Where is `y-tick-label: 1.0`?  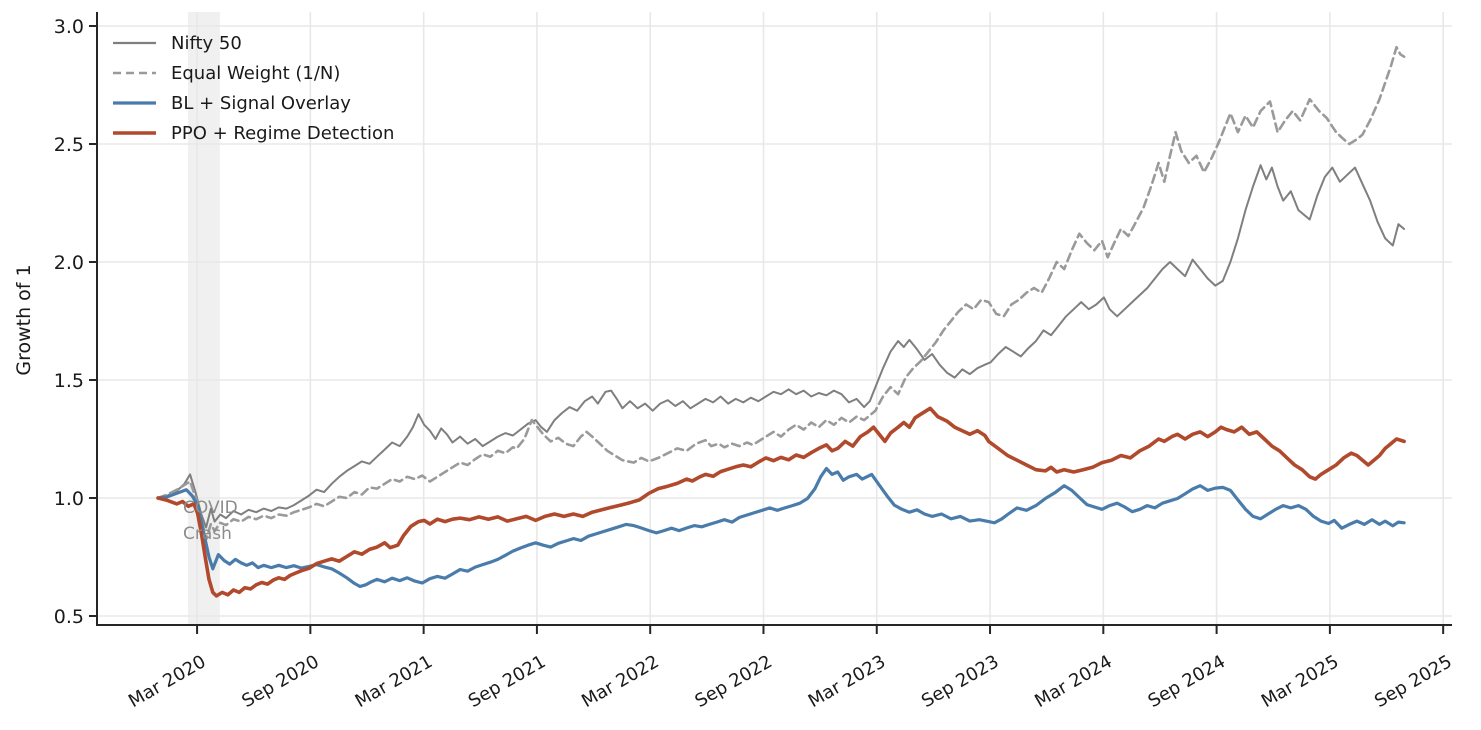 y-tick-label: 1.0 is located at coordinates (69, 499).